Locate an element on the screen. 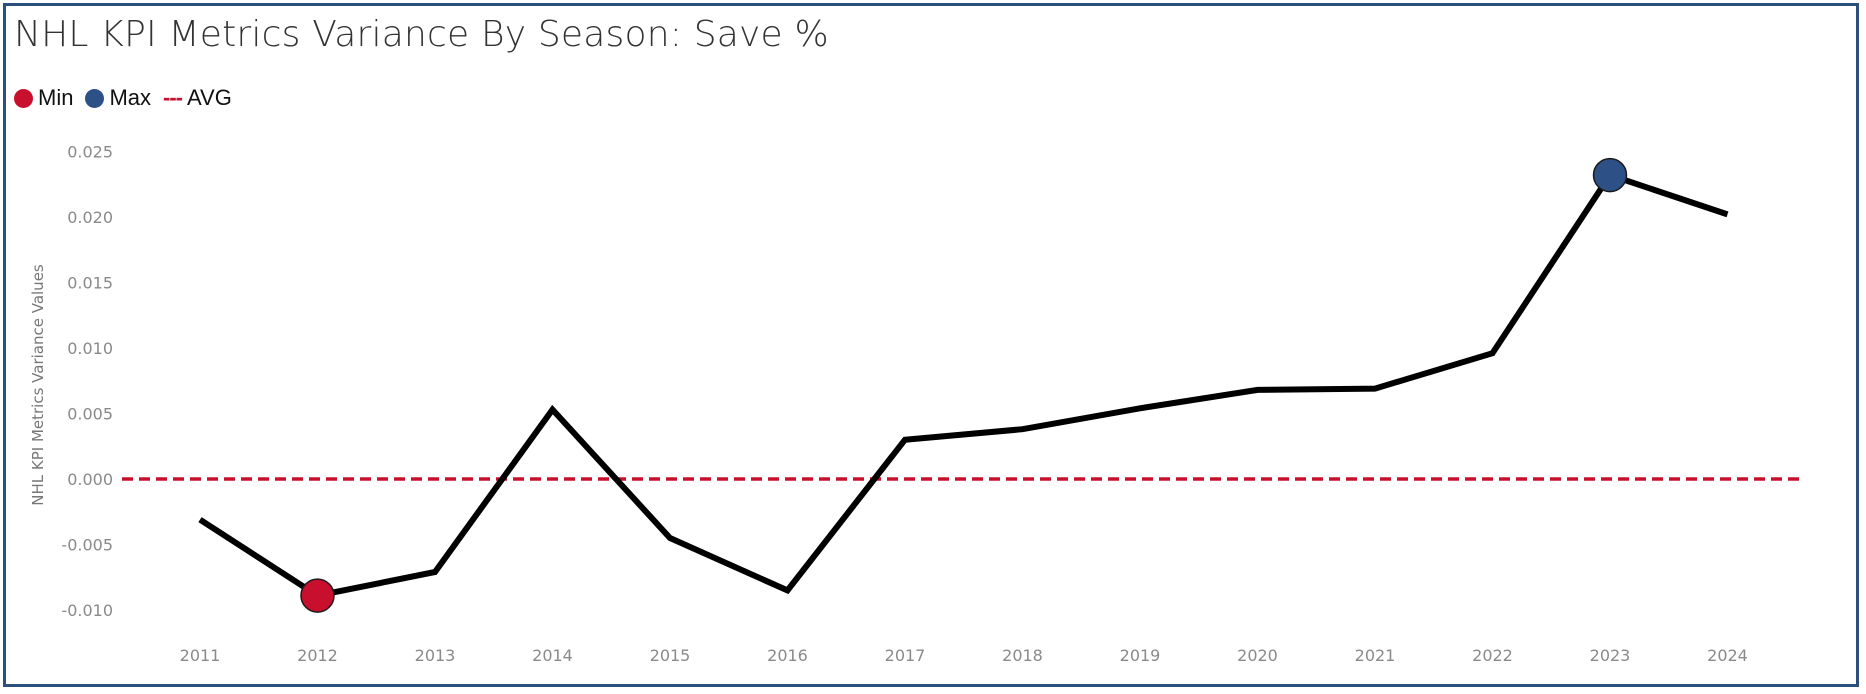  x-tick-label: 2018 is located at coordinates (1022, 655).